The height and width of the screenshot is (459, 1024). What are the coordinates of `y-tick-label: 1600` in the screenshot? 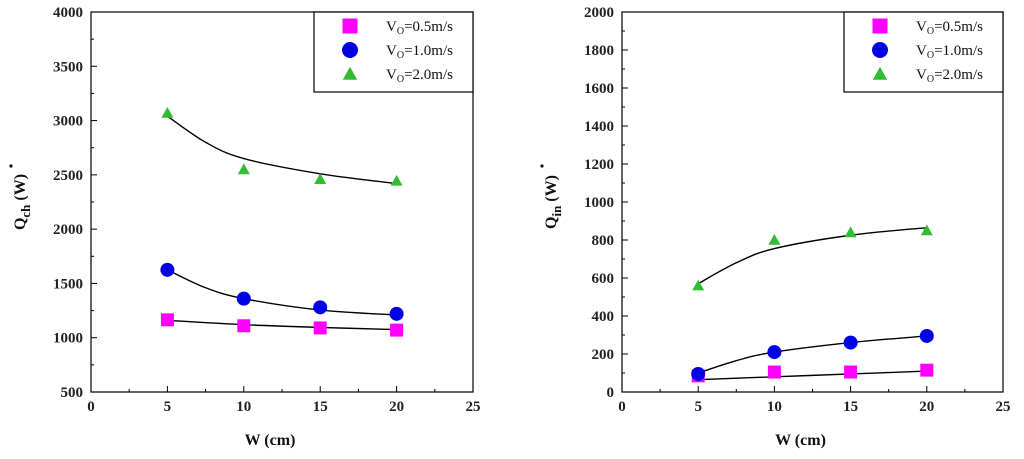 It's located at (599, 89).